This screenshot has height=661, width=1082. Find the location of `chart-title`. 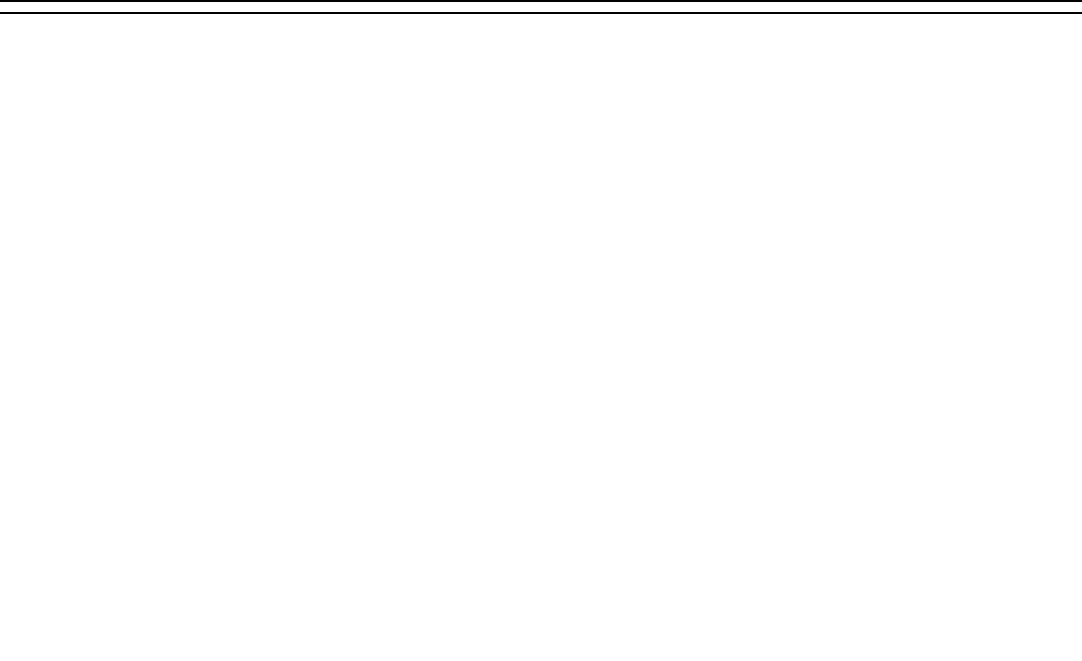

chart-title is located at coordinates (541, 7).